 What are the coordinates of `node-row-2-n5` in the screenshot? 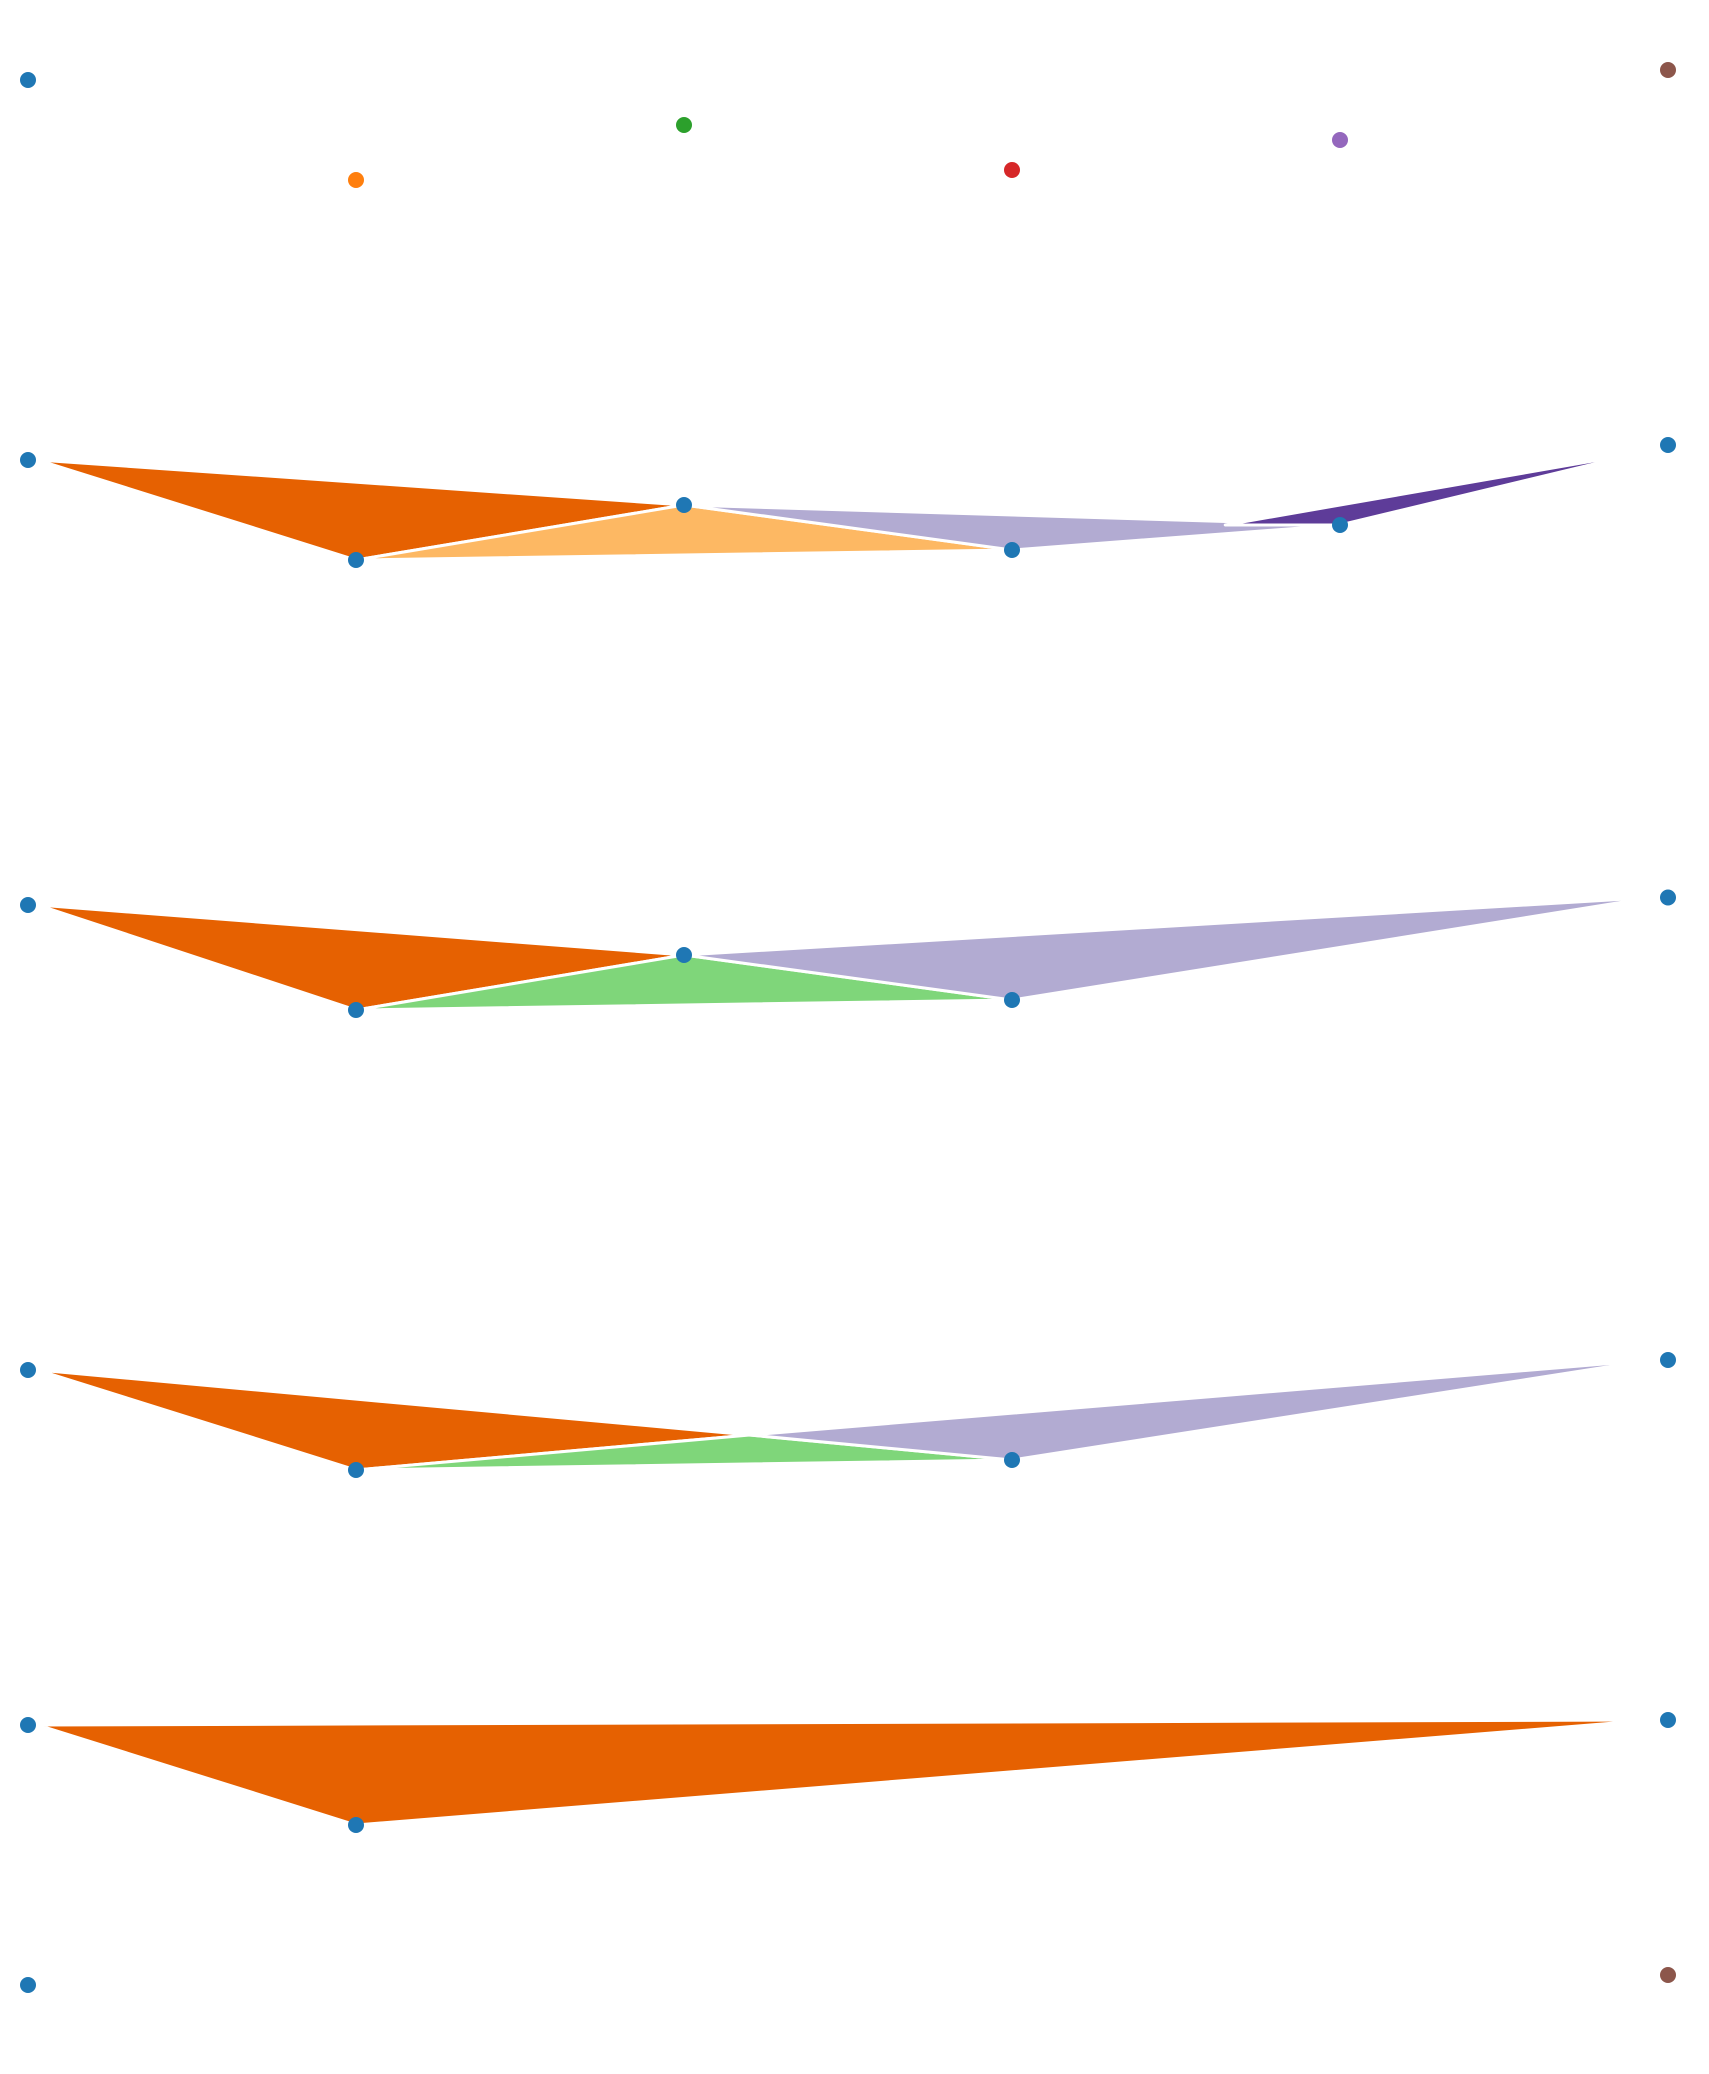 It's located at (1668, 897).